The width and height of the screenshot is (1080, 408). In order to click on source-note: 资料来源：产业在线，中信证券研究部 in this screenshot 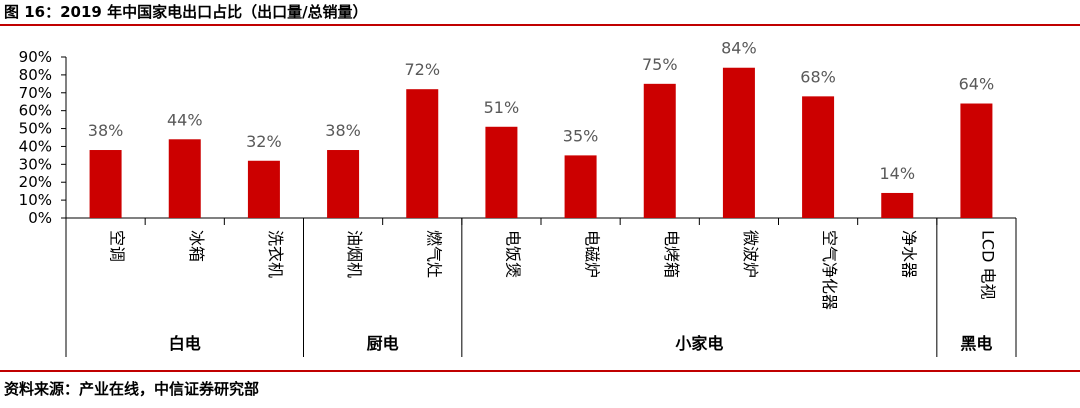, I will do `click(132, 389)`.